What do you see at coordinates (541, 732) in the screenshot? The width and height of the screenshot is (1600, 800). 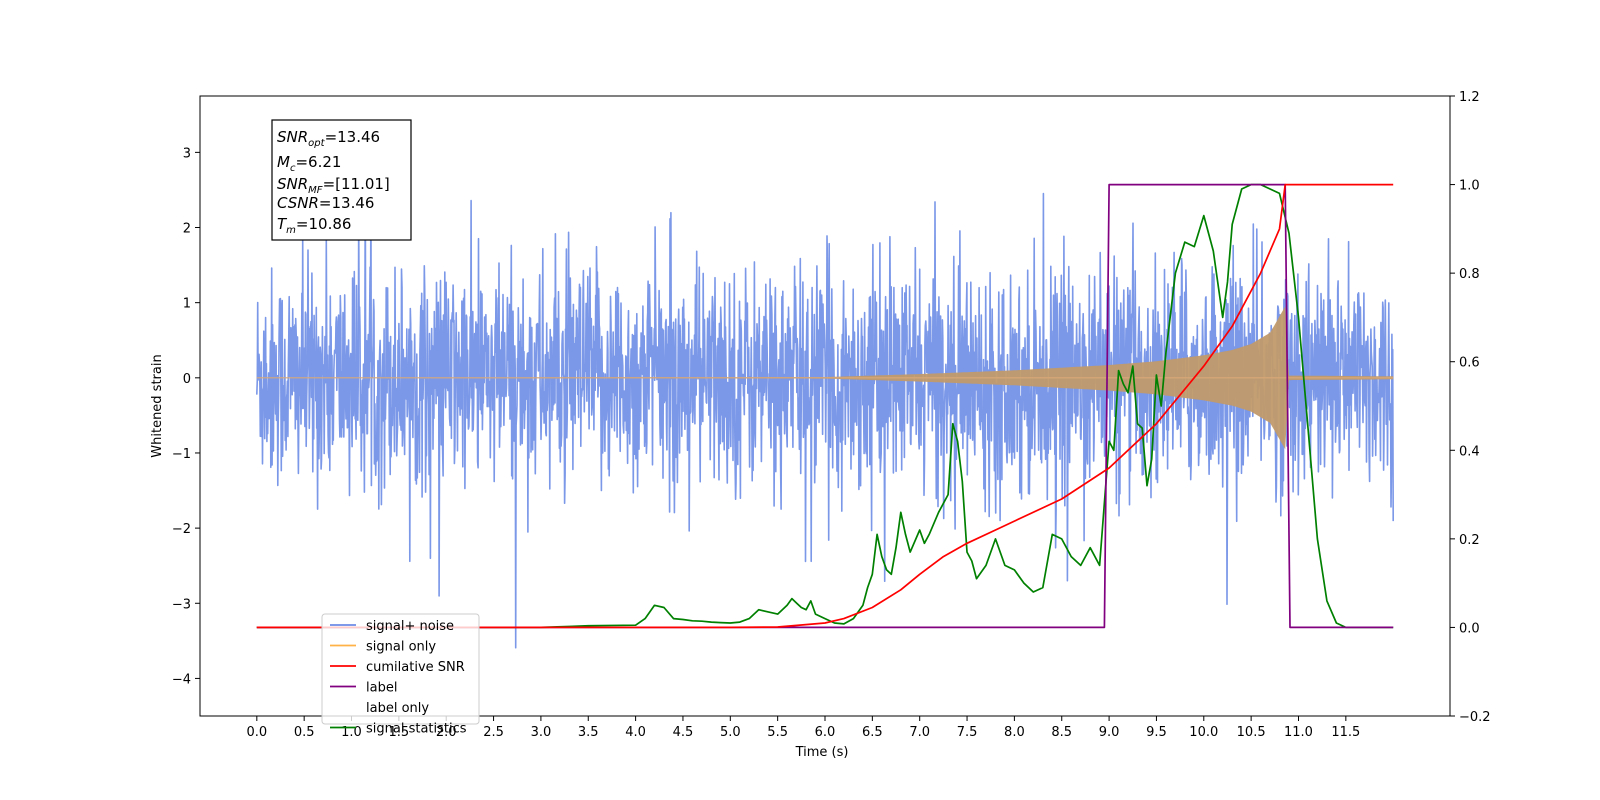 I see `x-tick-label: 3.0` at bounding box center [541, 732].